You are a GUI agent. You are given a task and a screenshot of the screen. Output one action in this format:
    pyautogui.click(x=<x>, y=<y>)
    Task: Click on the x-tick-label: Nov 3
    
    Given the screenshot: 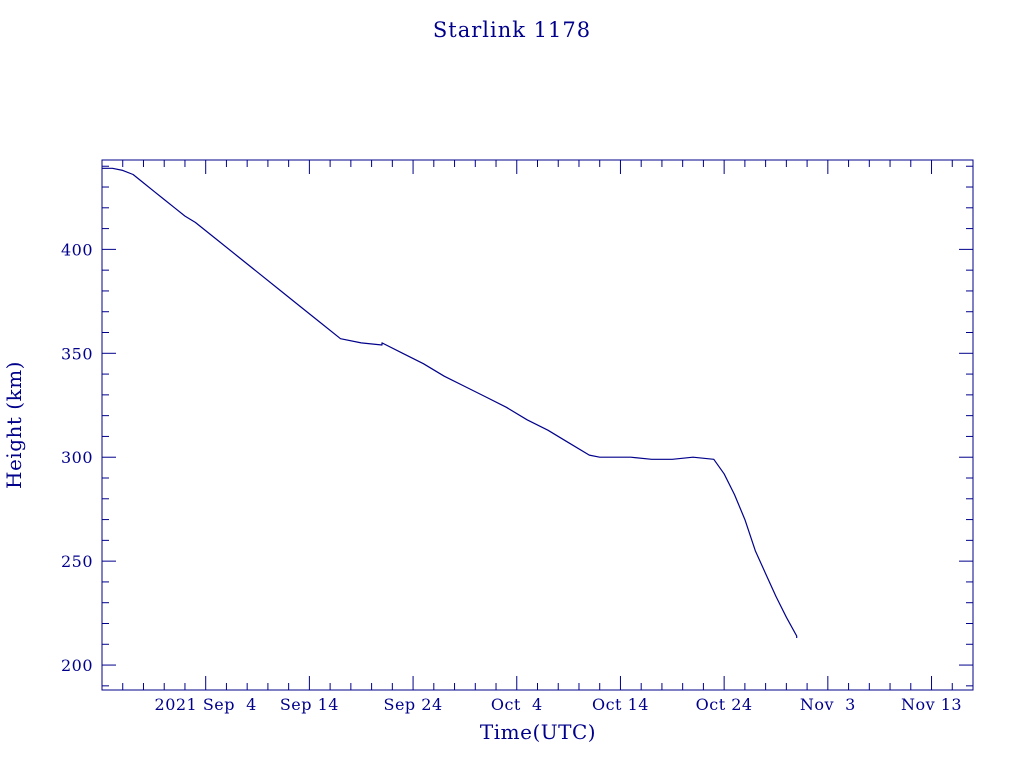 What is the action you would take?
    pyautogui.click(x=828, y=704)
    